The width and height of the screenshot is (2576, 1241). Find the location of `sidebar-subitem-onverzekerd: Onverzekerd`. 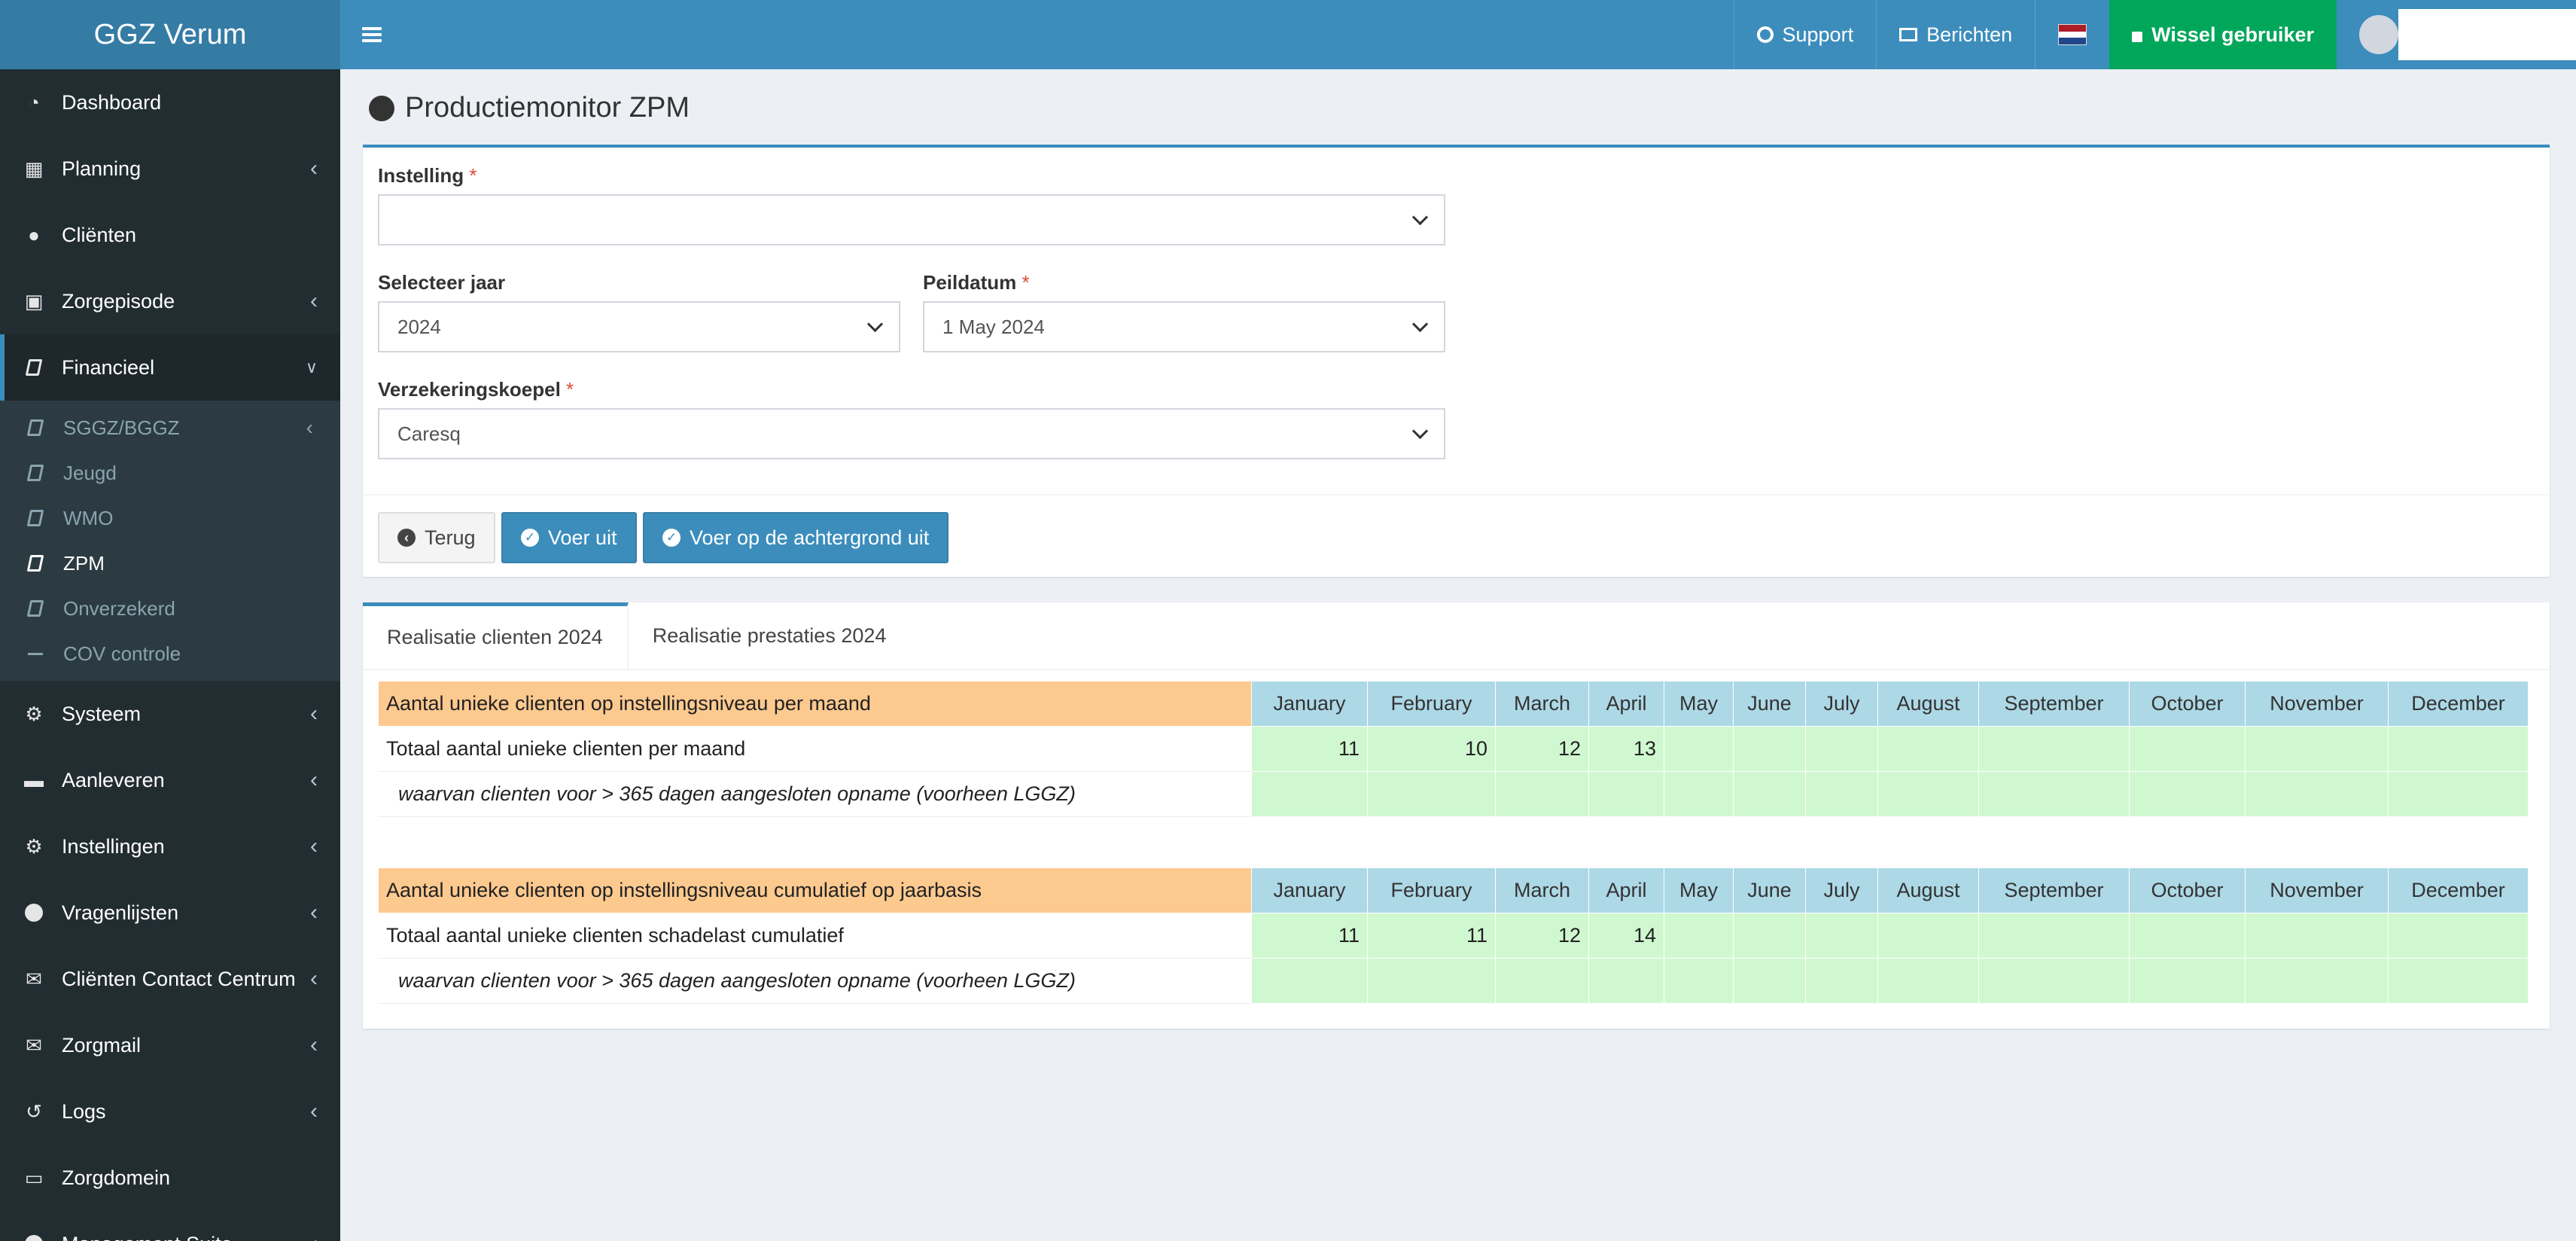

sidebar-subitem-onverzekerd: Onverzekerd is located at coordinates (170, 608).